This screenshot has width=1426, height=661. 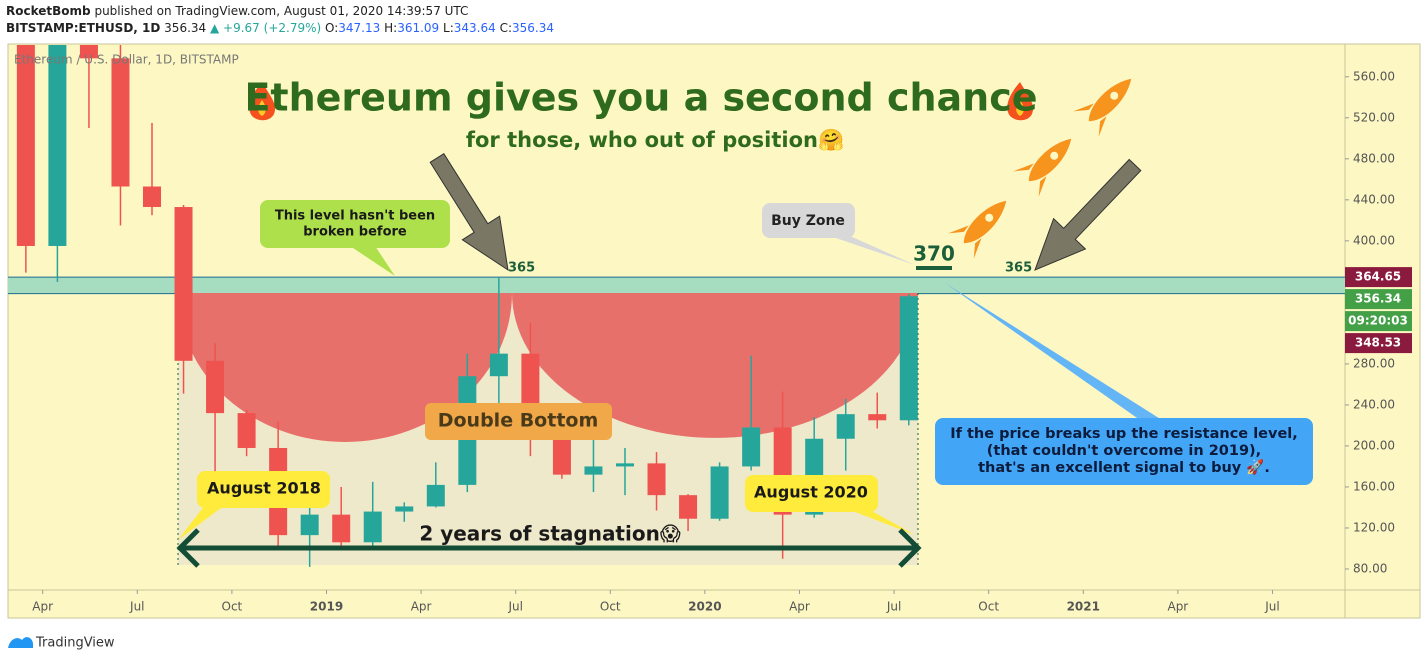 What do you see at coordinates (474, 28) in the screenshot?
I see `l-val: 343.64` at bounding box center [474, 28].